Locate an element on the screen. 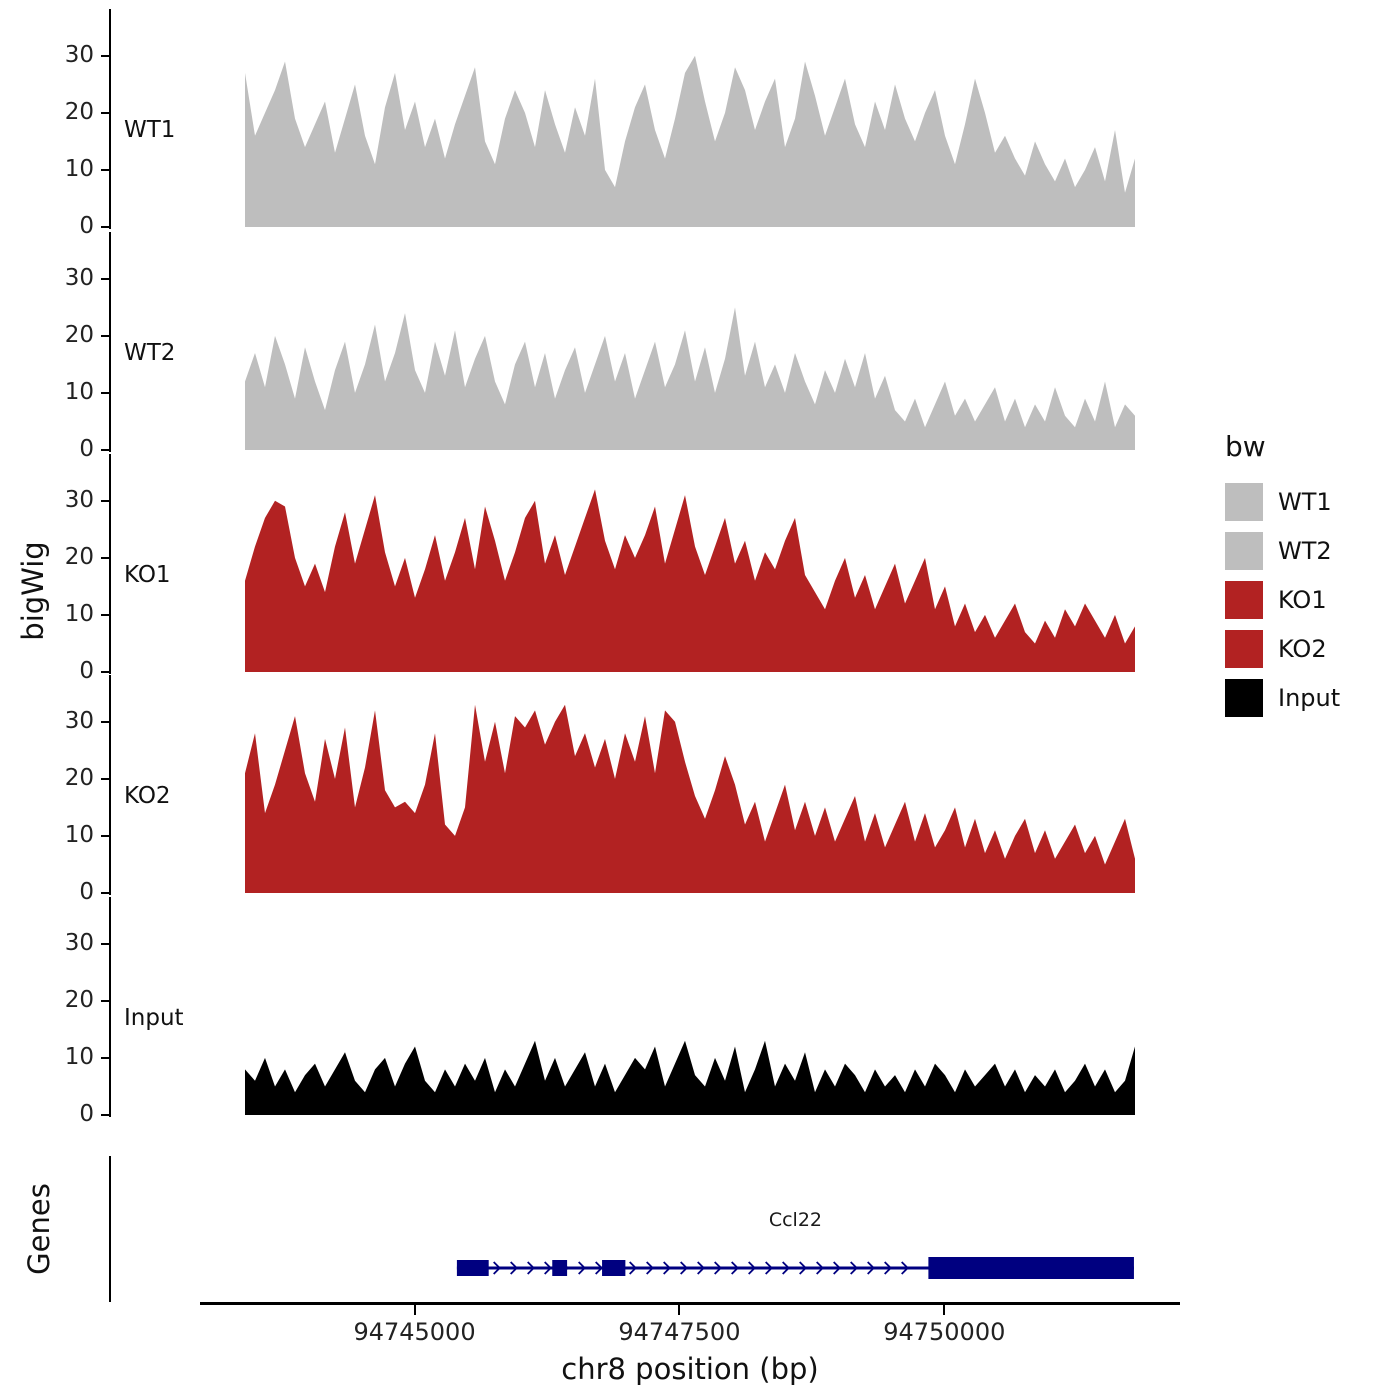 Image resolution: width=1400 pixels, height=1400 pixels. track-label: KO2 is located at coordinates (147, 796).